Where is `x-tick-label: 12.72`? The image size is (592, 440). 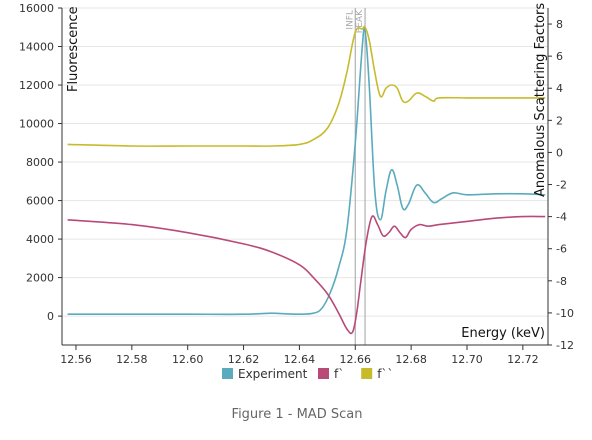
x-tick-label: 12.72 is located at coordinates (523, 359).